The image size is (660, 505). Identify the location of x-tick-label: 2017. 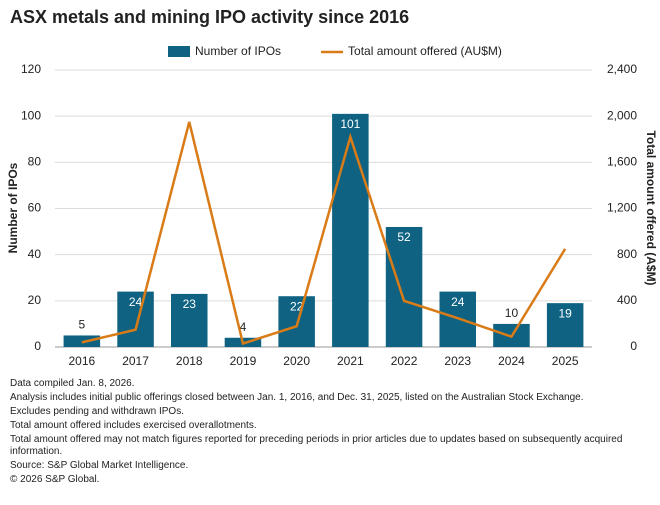
(135, 361).